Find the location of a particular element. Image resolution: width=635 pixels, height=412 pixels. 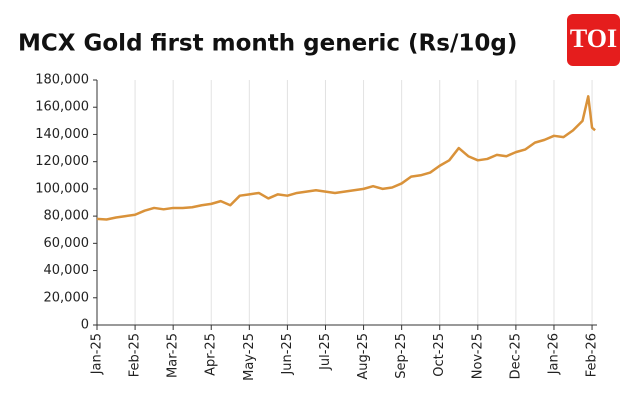

y-tick-label: 40,000 is located at coordinates (67, 270).